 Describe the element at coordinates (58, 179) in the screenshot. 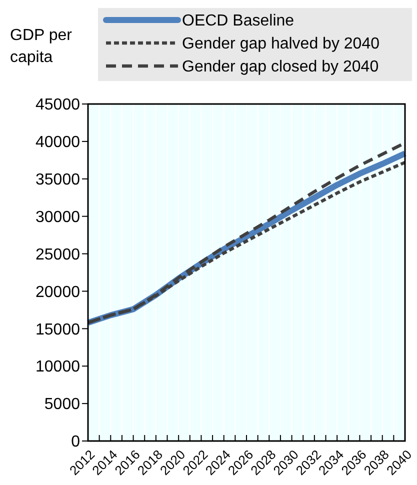

I see `y-tick-label: 35000` at that location.